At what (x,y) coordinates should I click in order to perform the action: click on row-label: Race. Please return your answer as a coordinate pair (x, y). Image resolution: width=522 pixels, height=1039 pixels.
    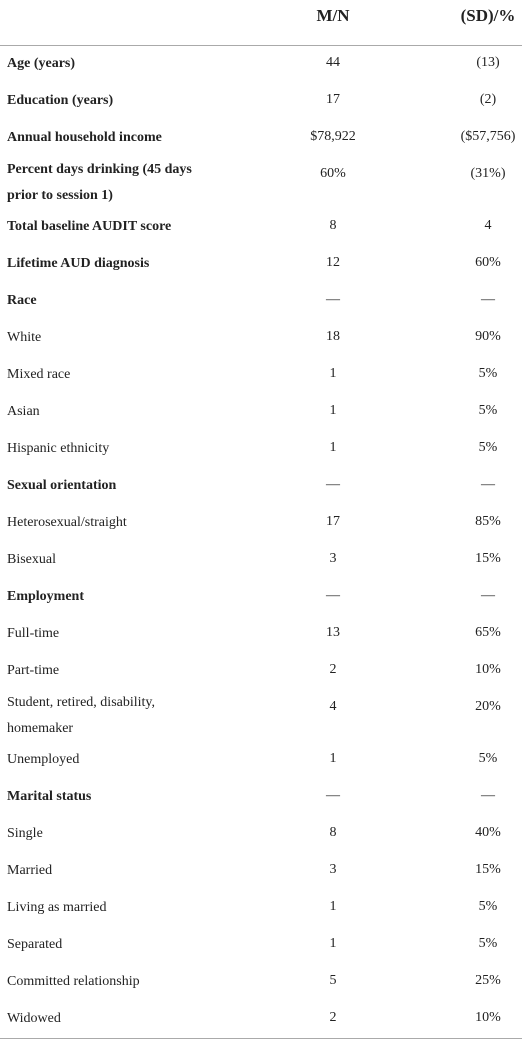
    Looking at the image, I should click on (22, 300).